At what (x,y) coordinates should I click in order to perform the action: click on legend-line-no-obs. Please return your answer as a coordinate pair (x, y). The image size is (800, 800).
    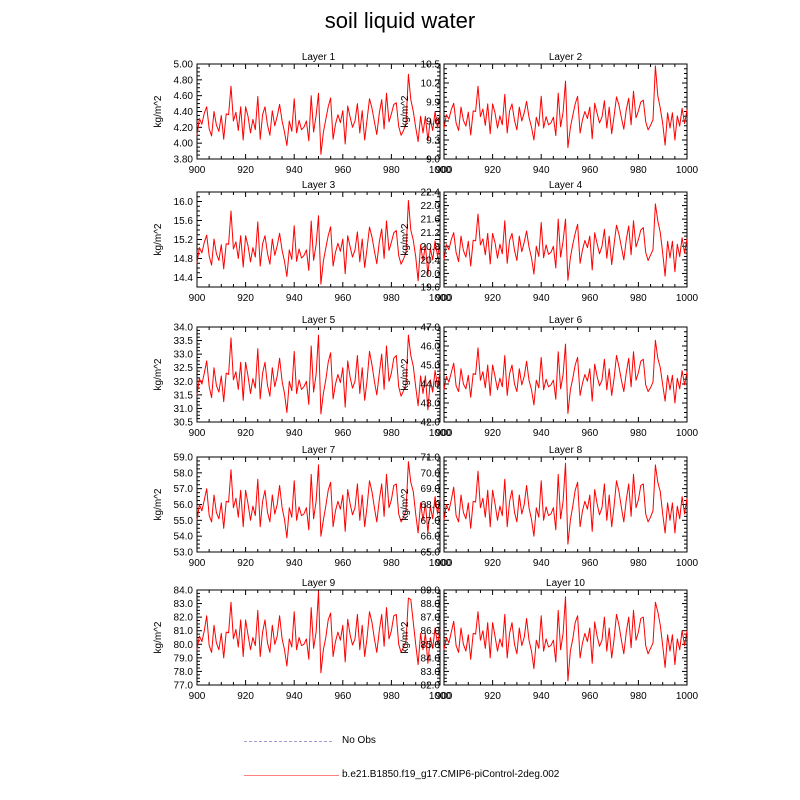
    Looking at the image, I should click on (288, 741).